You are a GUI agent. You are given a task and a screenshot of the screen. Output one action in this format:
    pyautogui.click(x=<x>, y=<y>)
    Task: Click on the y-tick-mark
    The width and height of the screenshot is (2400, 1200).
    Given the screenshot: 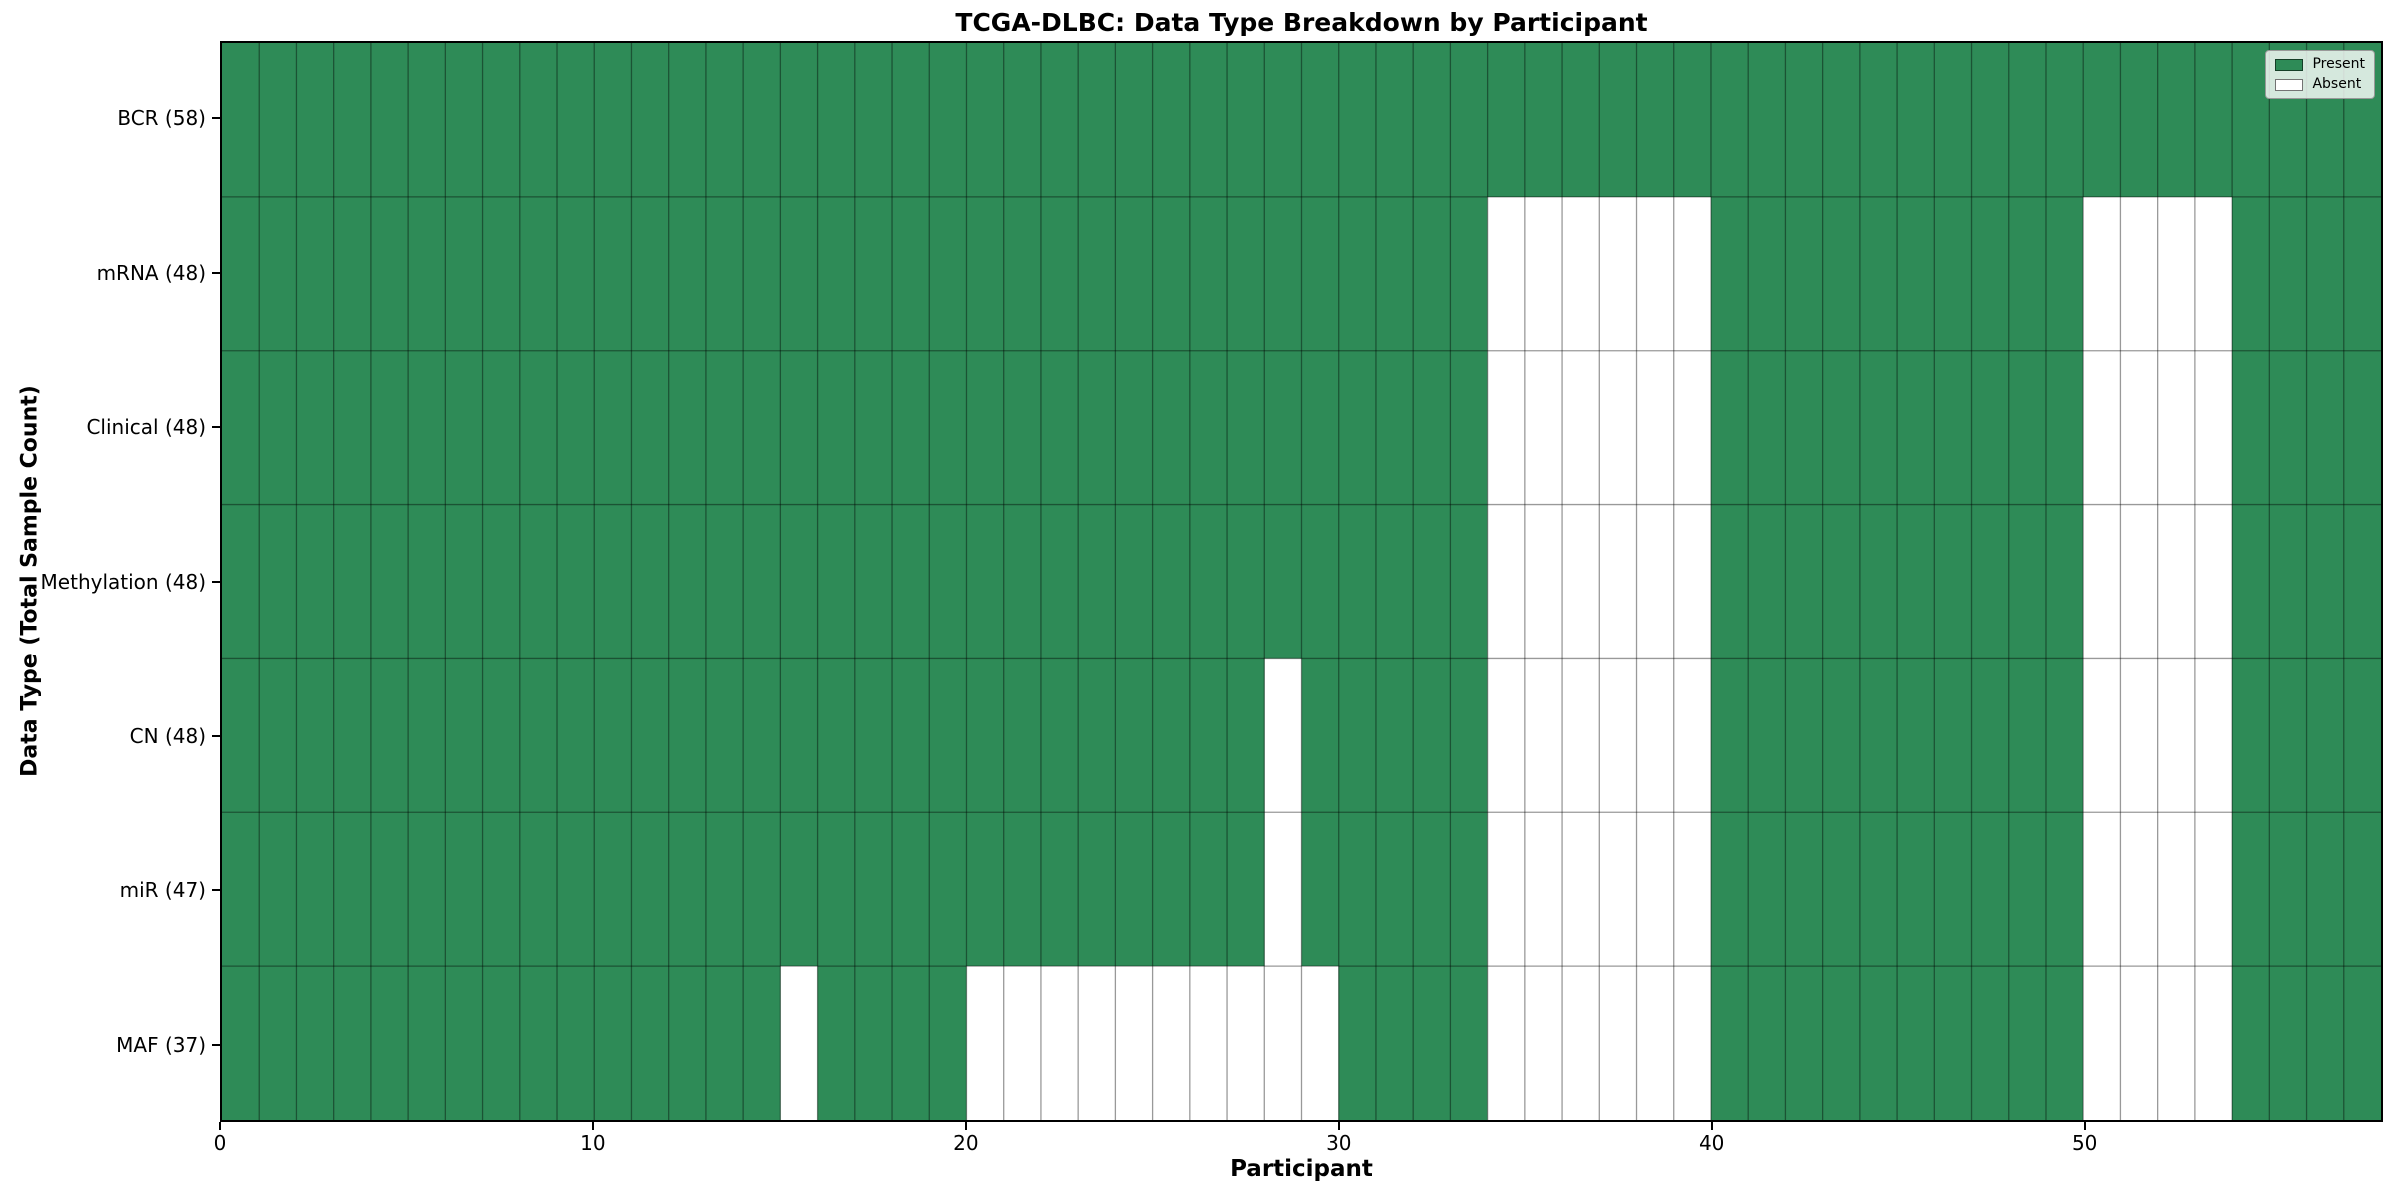 What is the action you would take?
    pyautogui.click(x=216, y=581)
    